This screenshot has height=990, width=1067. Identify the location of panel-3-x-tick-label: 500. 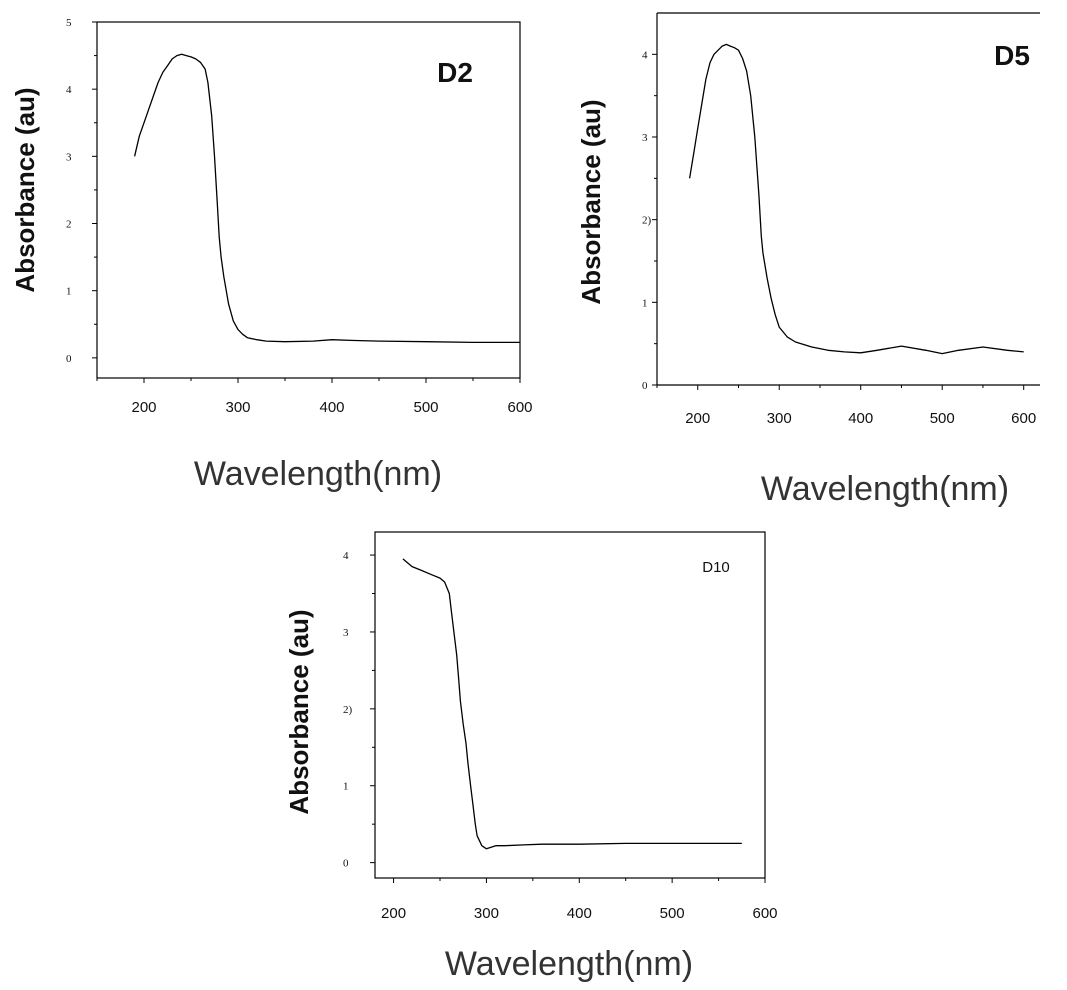
(672, 913).